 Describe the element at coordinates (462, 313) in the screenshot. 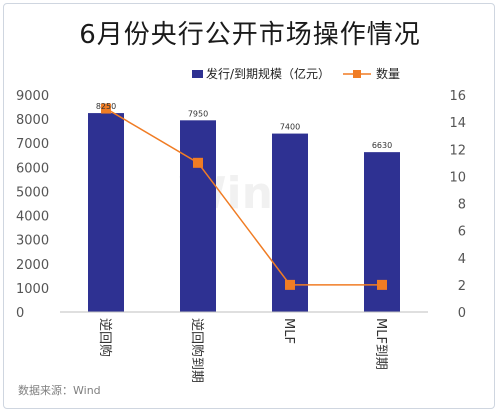

I see `y2-tick-label: 0` at that location.